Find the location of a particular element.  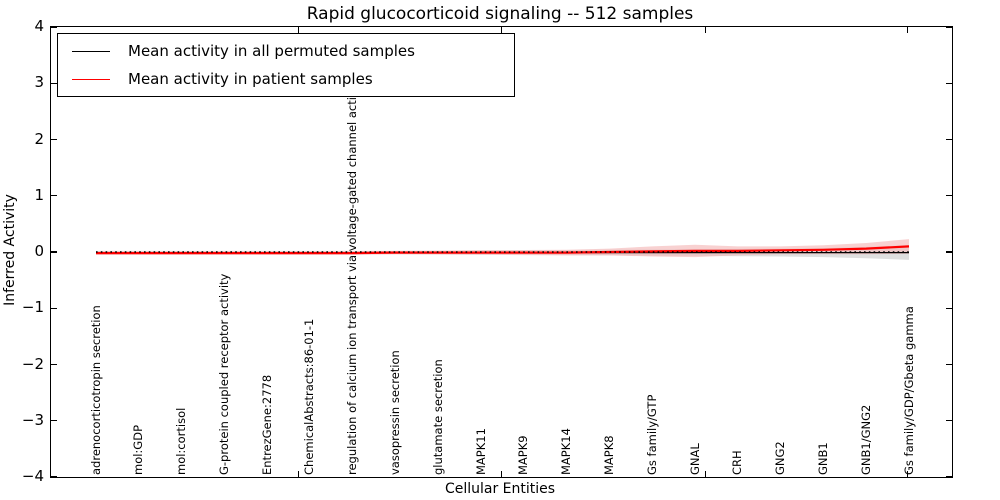

x-tick-label: MAPK9 is located at coordinates (523, 455).